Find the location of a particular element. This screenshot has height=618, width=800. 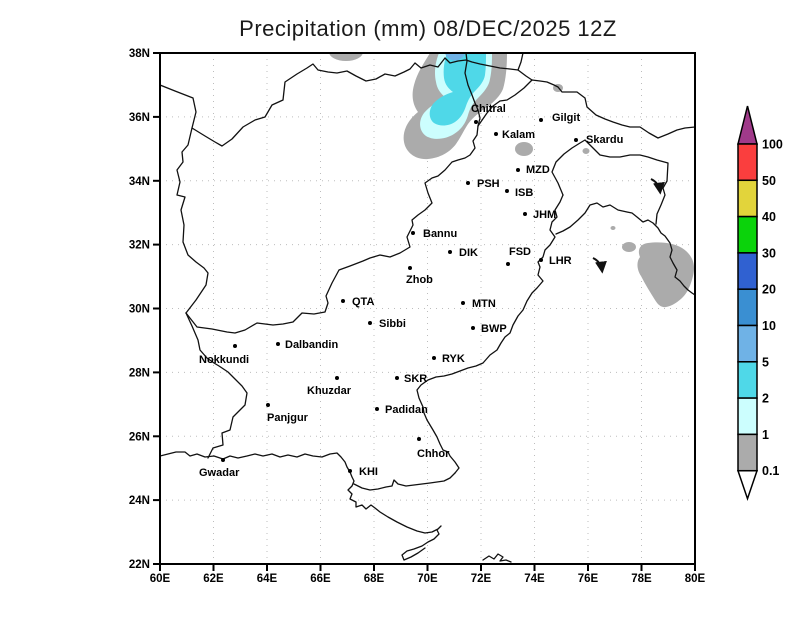

city-dot-mzd is located at coordinates (518, 170).